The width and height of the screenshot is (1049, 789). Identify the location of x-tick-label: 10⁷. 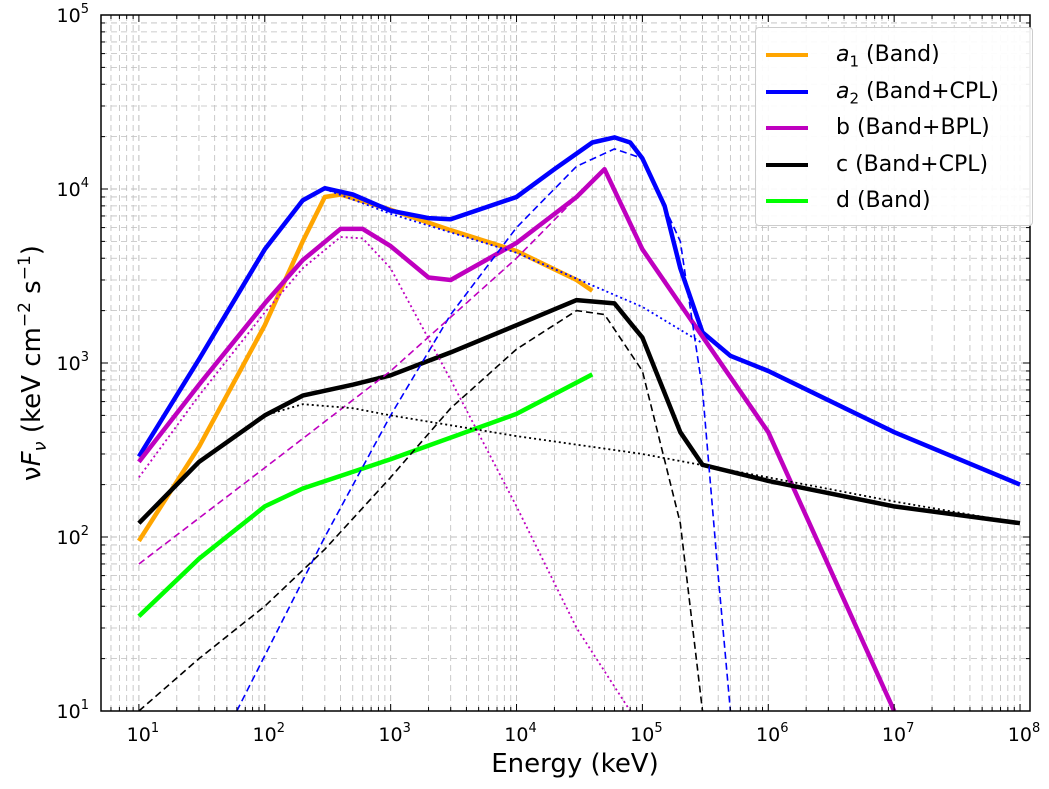
(898, 733).